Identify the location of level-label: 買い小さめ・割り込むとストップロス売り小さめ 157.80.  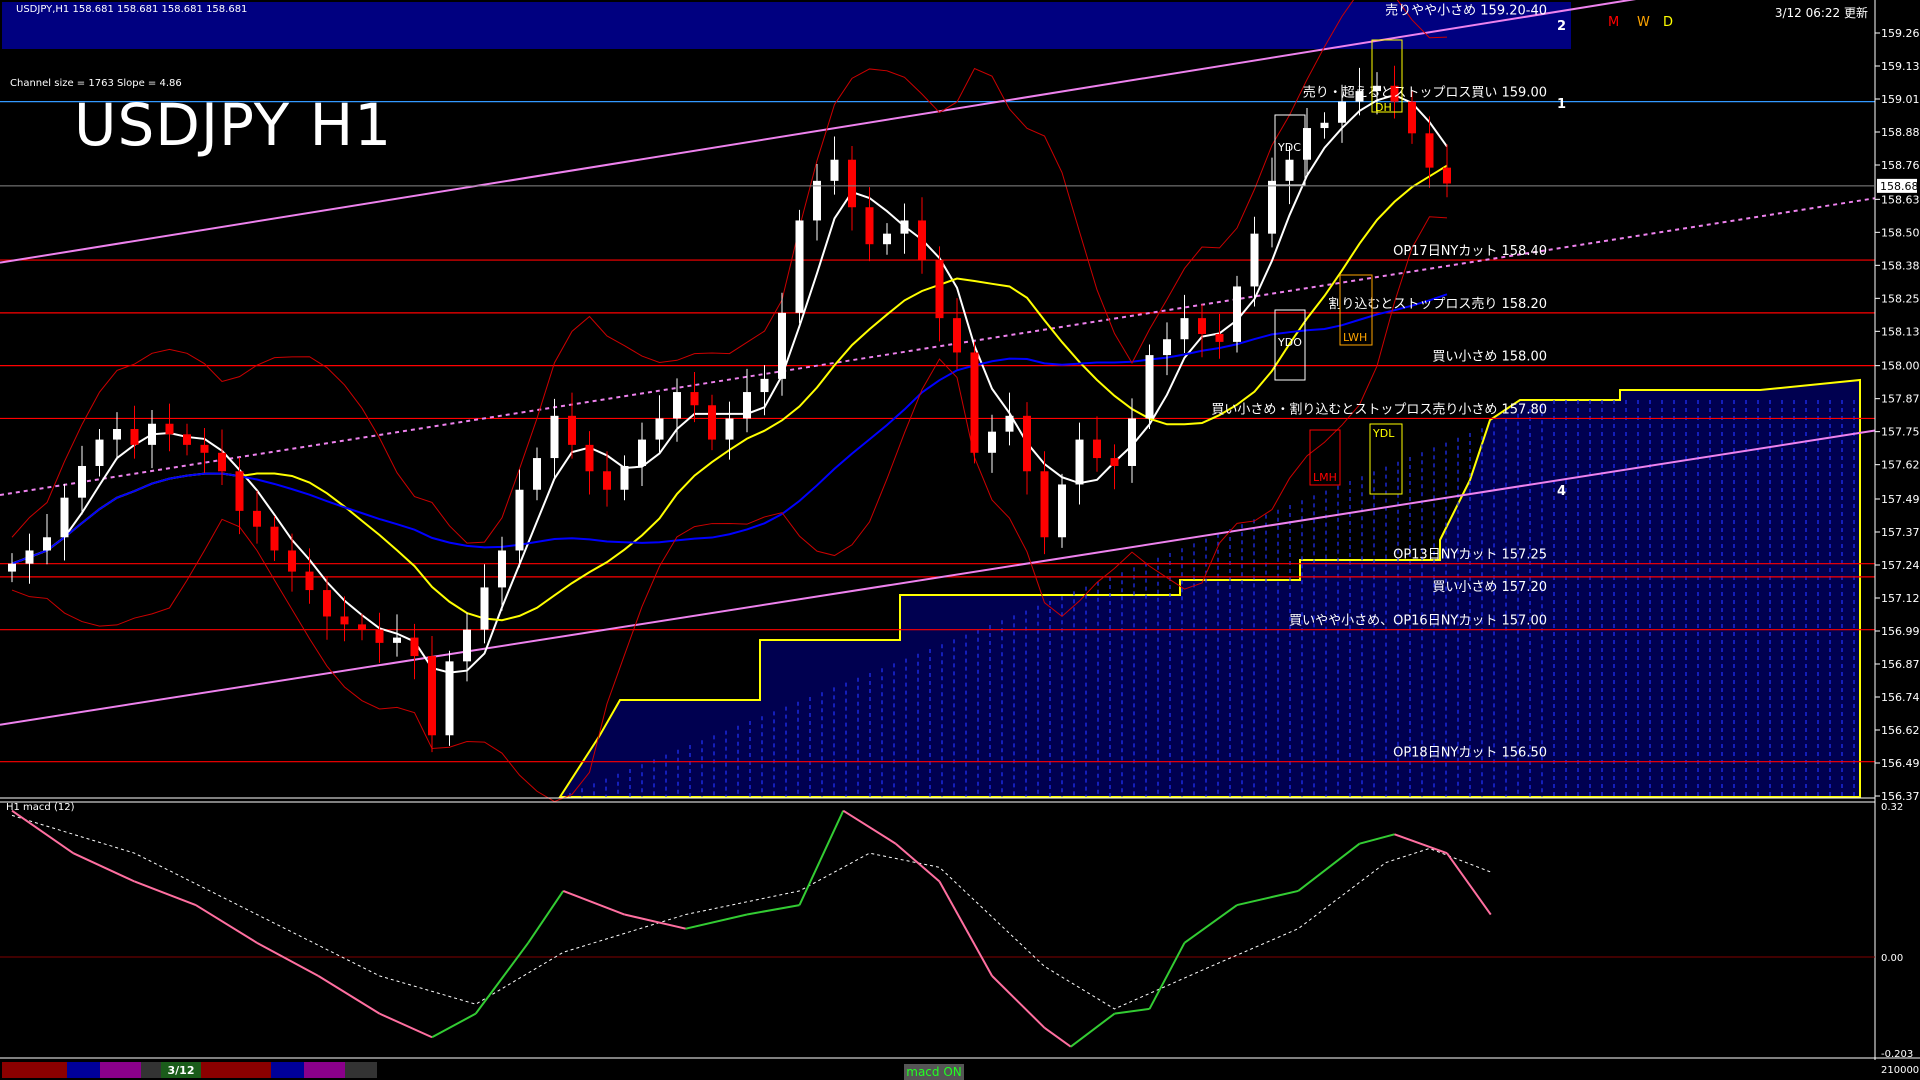
(1379, 409).